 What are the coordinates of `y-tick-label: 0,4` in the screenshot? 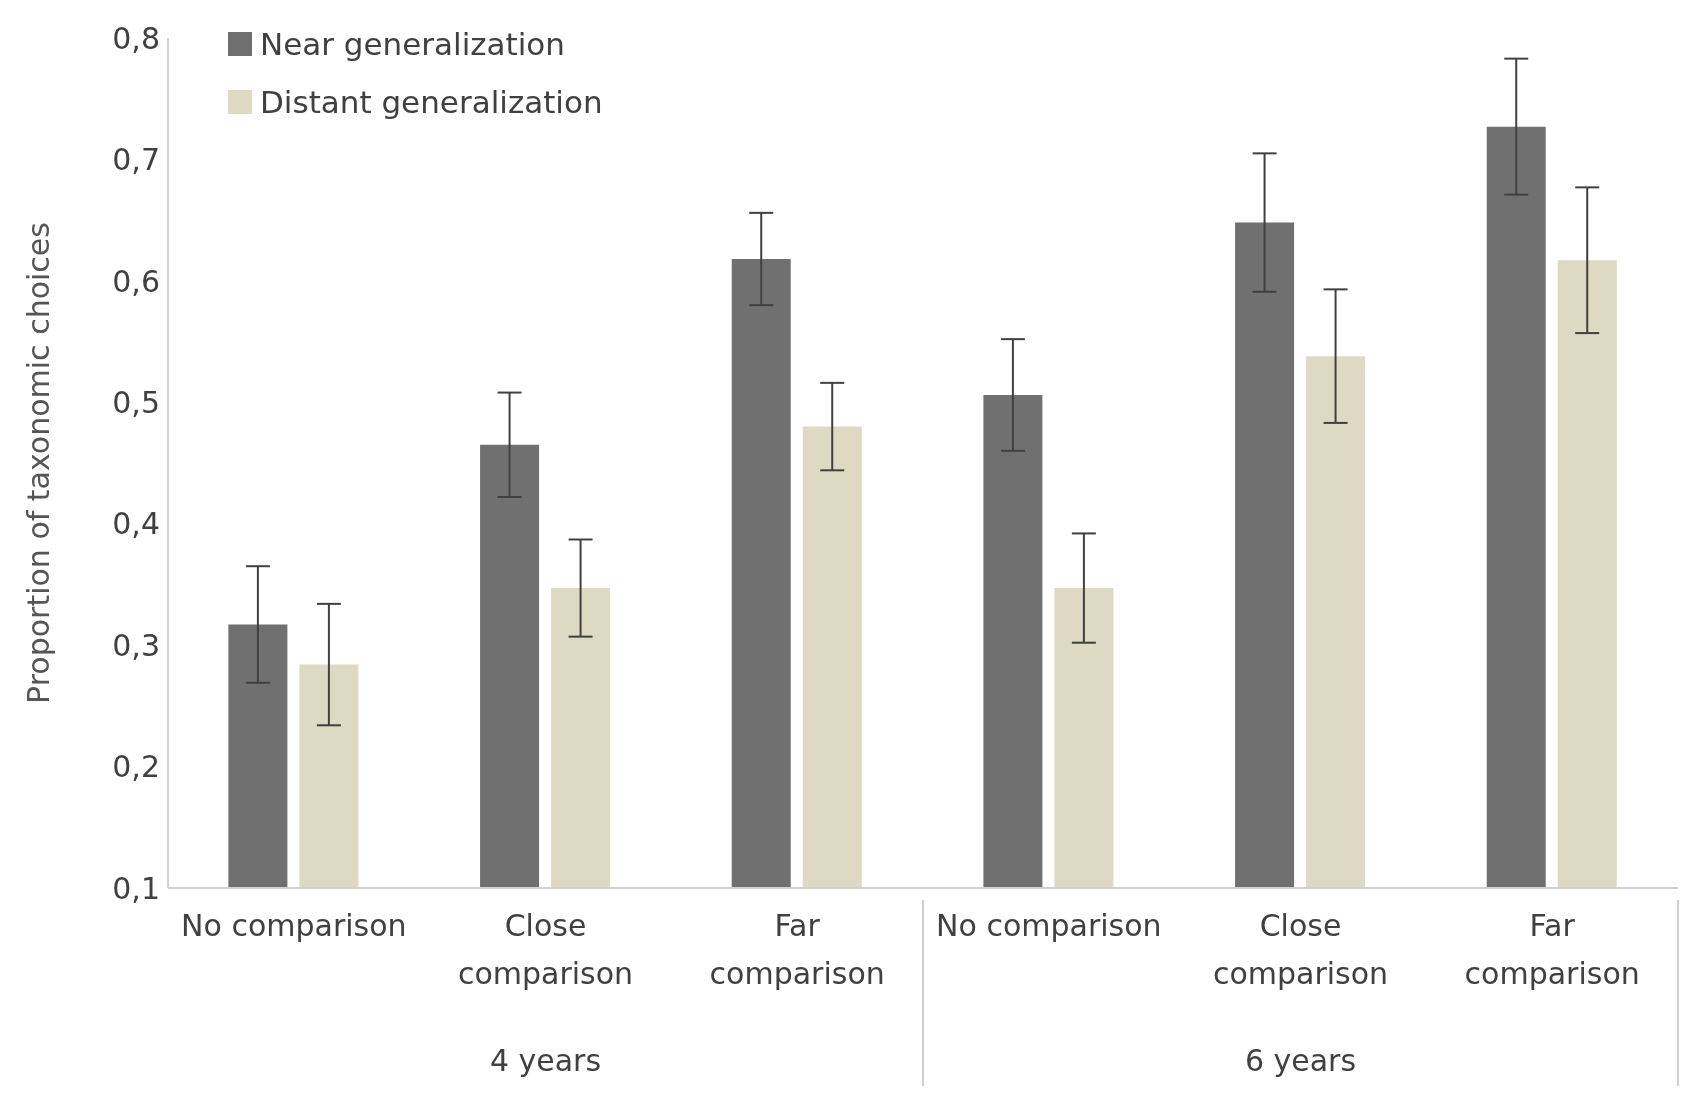 It's located at (136, 524).